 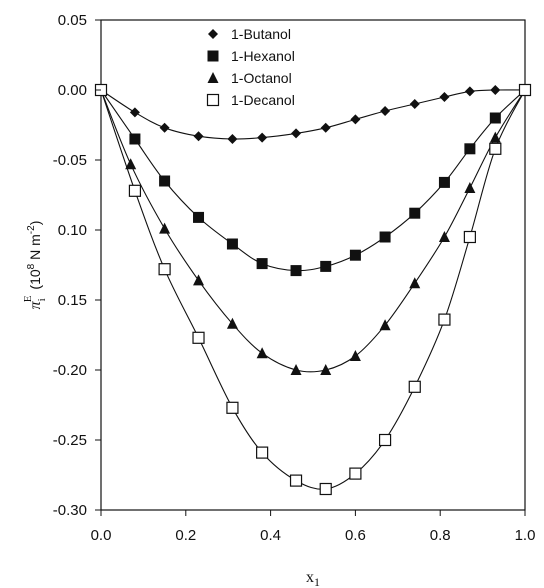 What do you see at coordinates (31, 266) in the screenshot?
I see `y-axis-title-unit-exp: 8` at bounding box center [31, 266].